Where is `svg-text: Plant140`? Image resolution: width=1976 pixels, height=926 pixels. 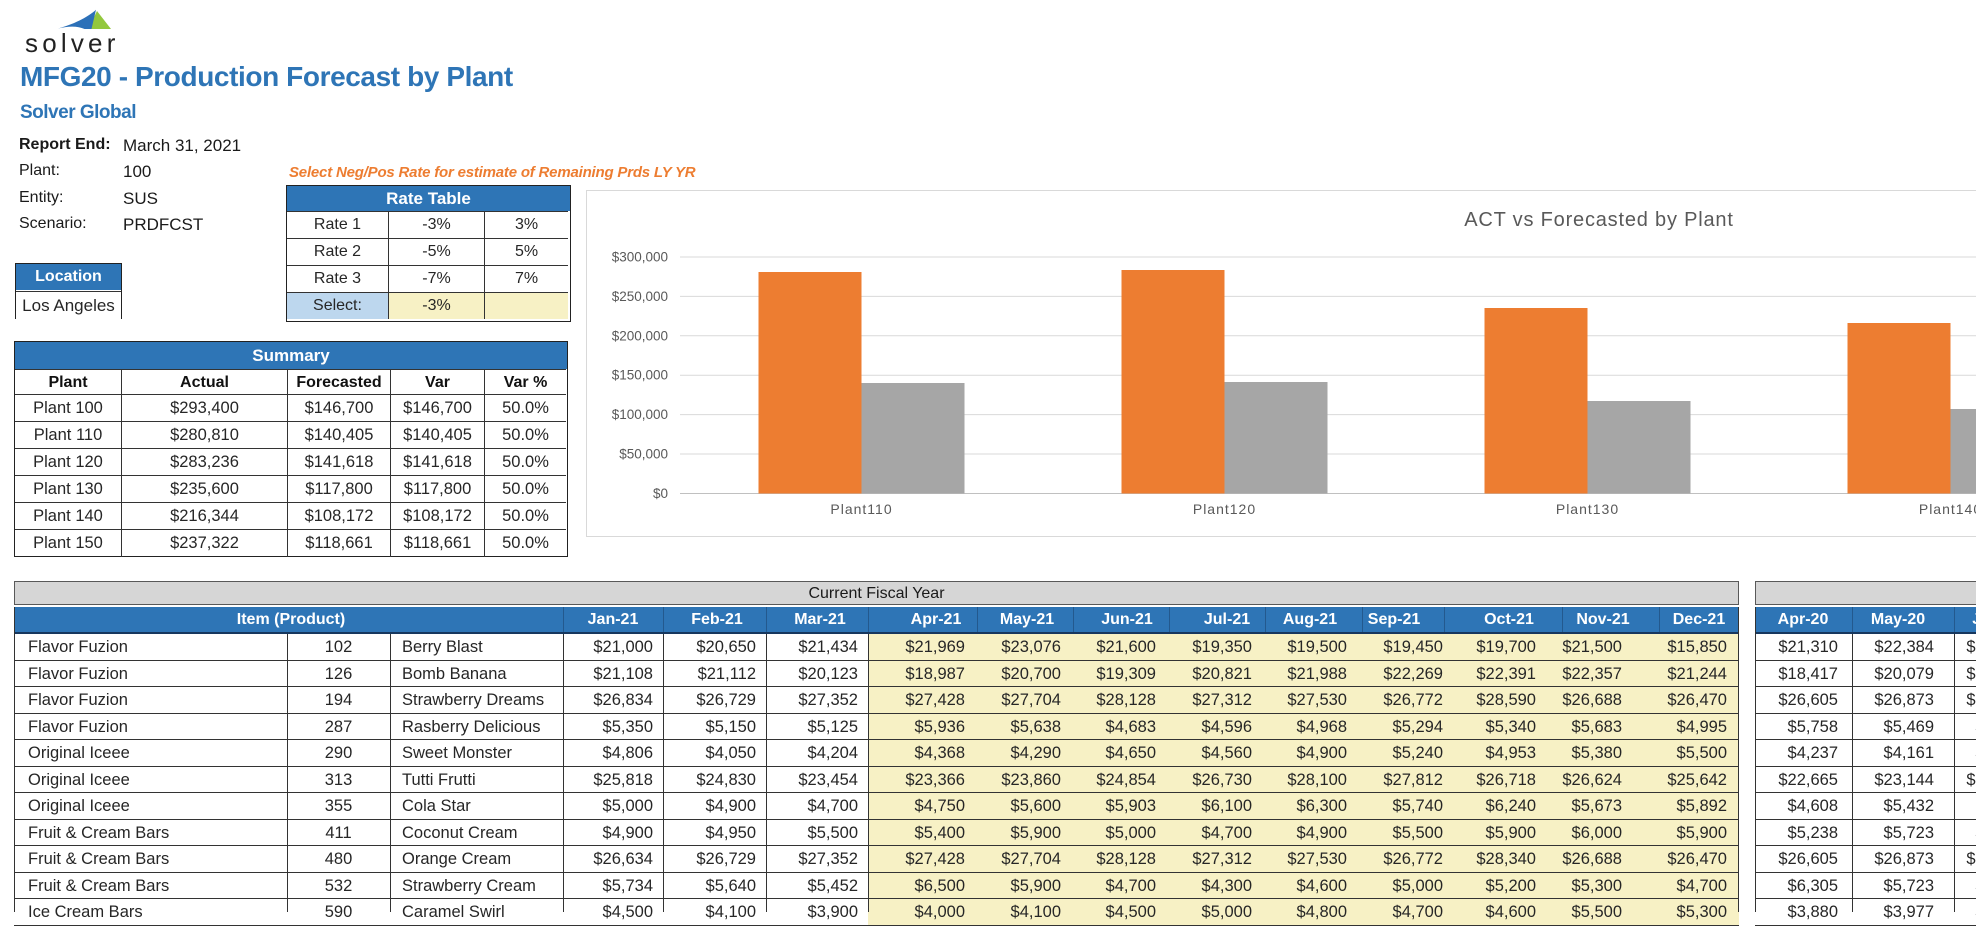 svg-text: Plant140 is located at coordinates (1947, 509).